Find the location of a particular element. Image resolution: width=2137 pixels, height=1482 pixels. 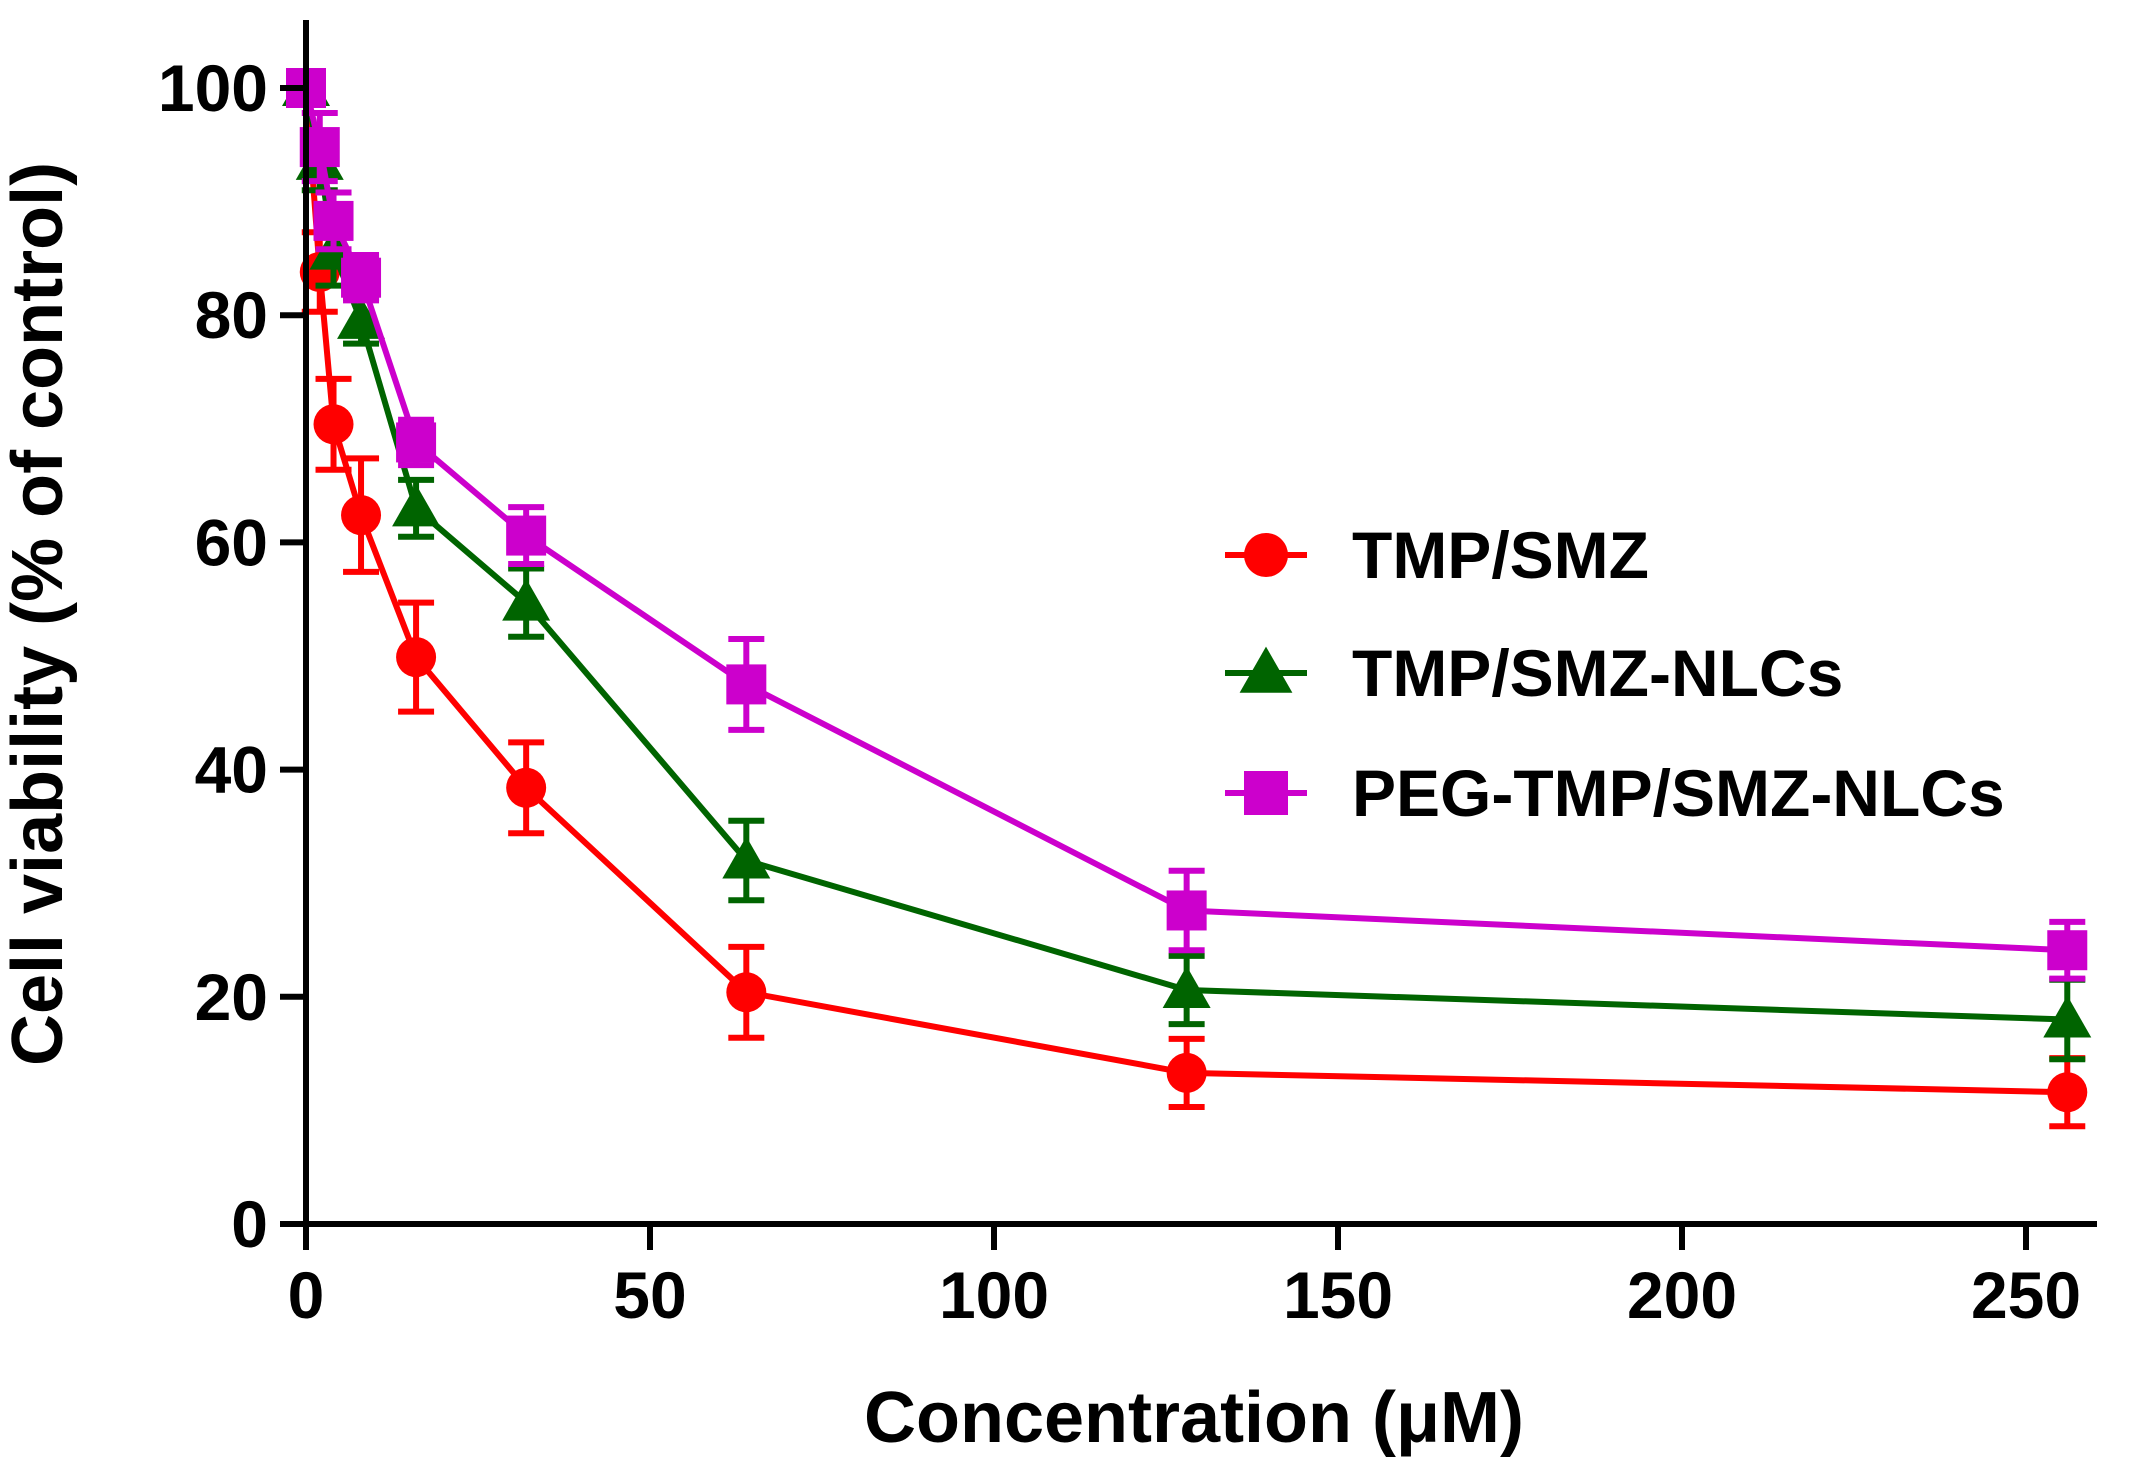

y-tick-label: 60 is located at coordinates (231, 542).